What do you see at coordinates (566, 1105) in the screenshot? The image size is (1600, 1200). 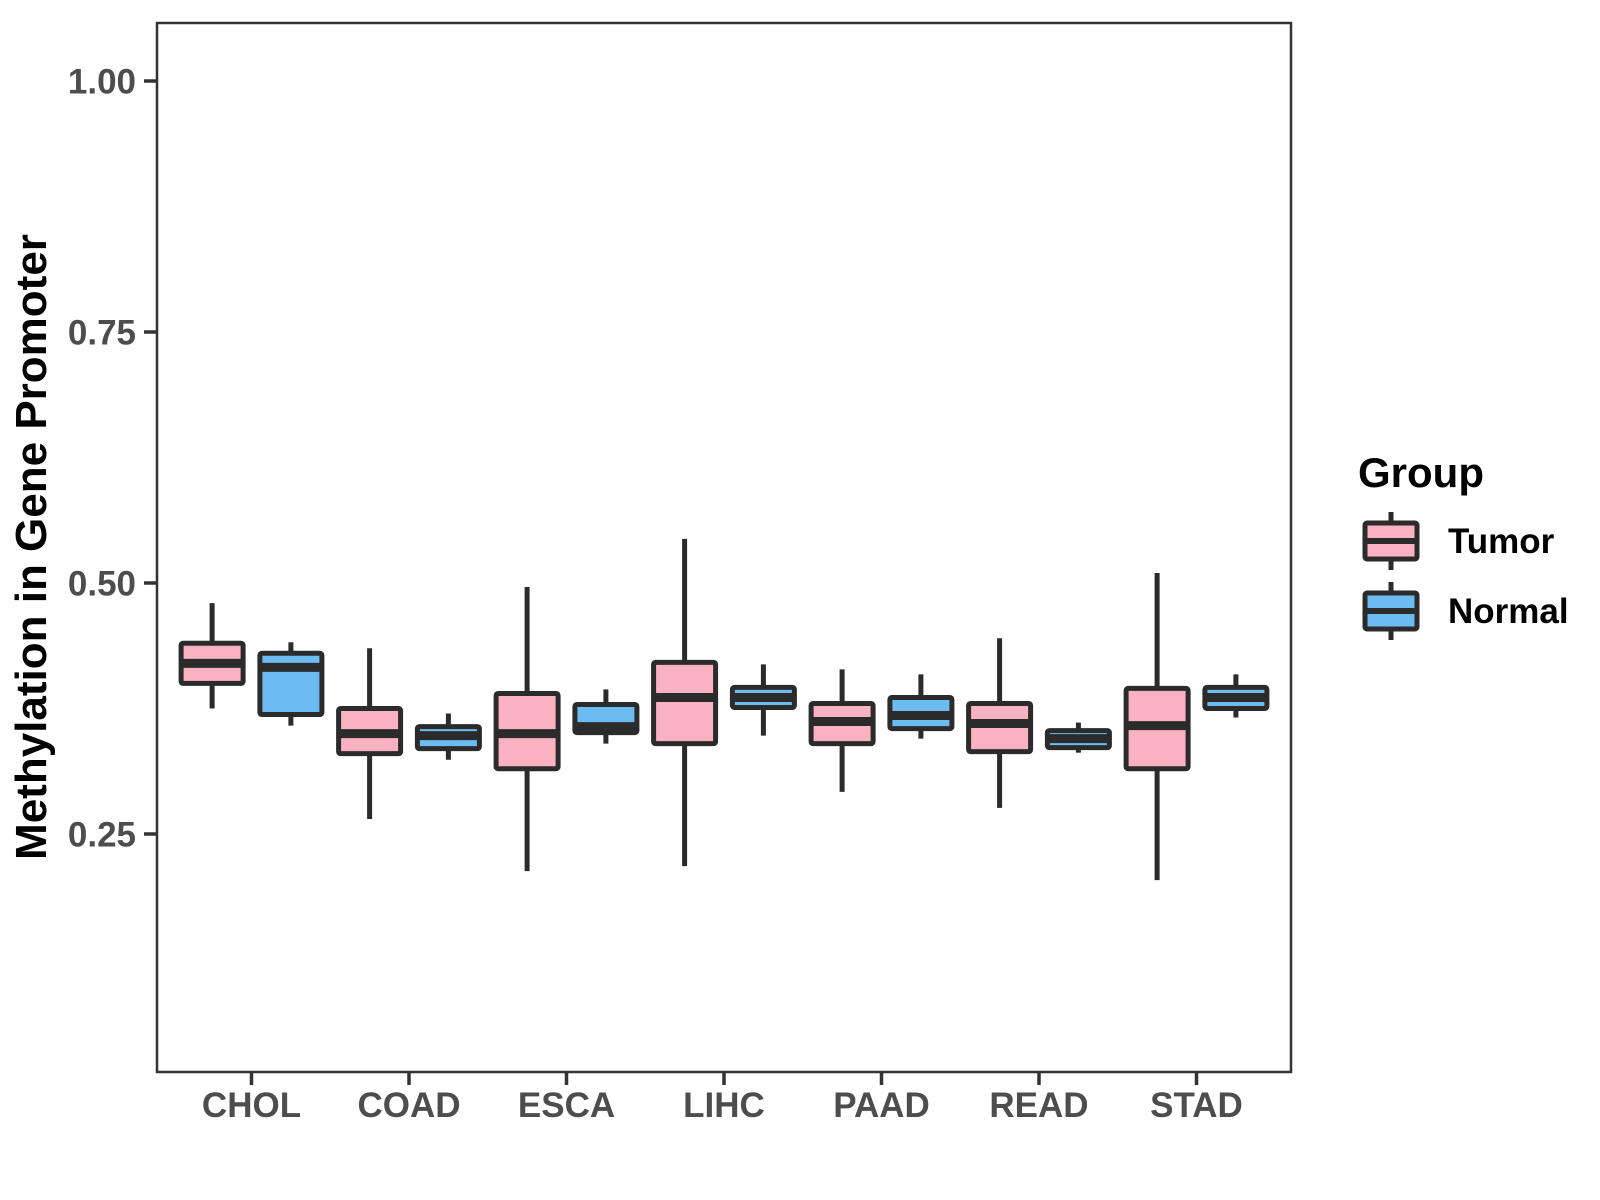 I see `x-tick-label-esca: ESCA` at bounding box center [566, 1105].